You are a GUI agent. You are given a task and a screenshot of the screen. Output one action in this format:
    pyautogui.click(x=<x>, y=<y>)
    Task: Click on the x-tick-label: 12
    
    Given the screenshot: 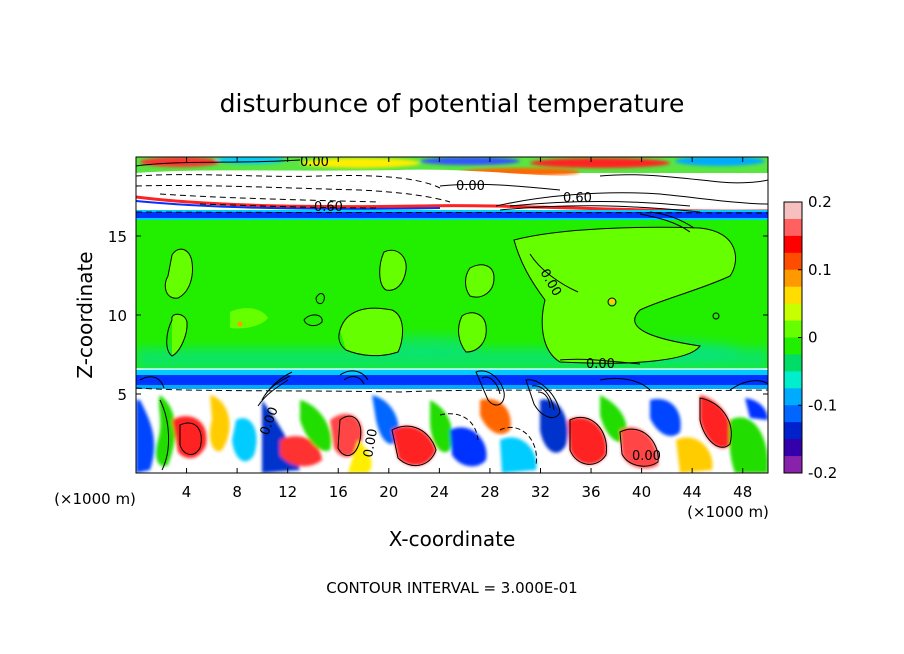 What is the action you would take?
    pyautogui.click(x=287, y=492)
    